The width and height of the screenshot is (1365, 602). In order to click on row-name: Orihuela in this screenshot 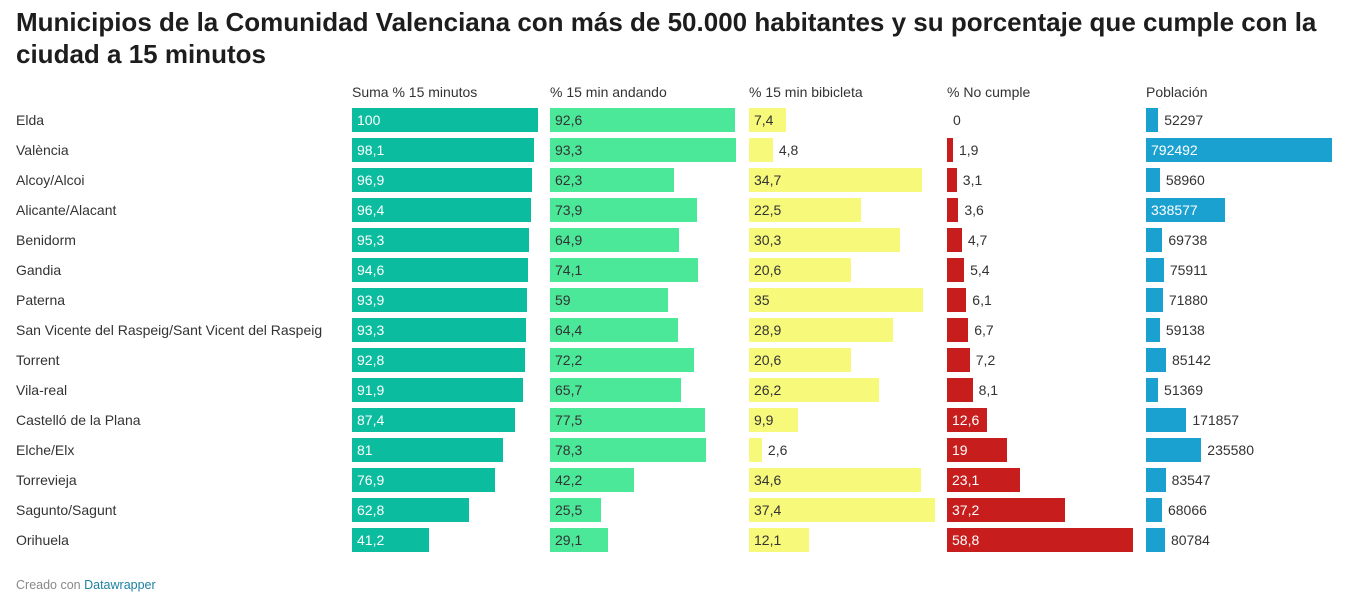, I will do `click(42, 540)`.